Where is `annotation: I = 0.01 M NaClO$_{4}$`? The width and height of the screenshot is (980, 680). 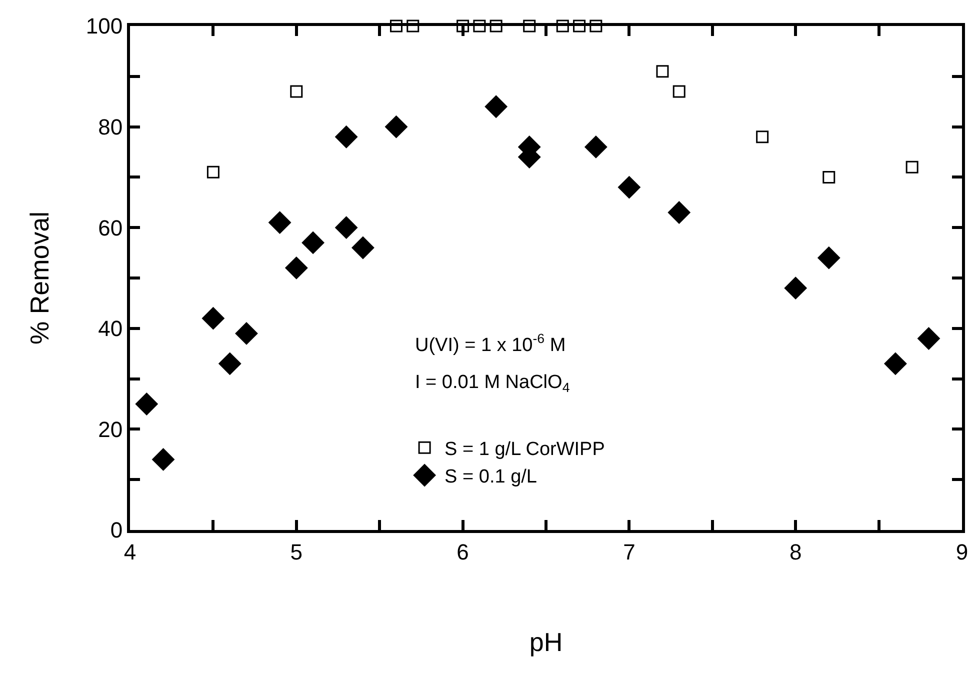 annotation: I = 0.01 M NaClO$_{4}$ is located at coordinates (492, 383).